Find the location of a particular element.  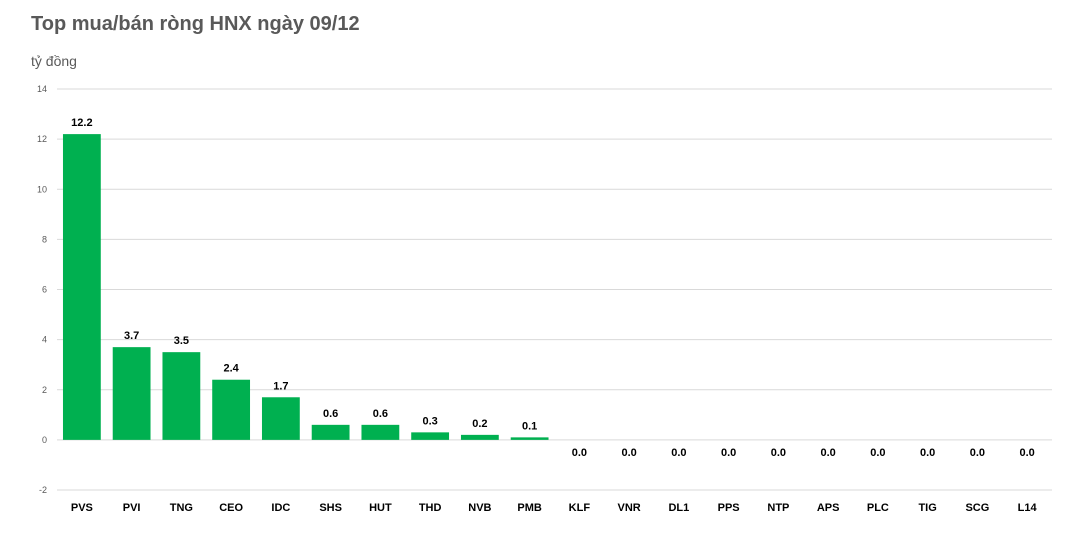

x-tick-label: SCG is located at coordinates (977, 508).